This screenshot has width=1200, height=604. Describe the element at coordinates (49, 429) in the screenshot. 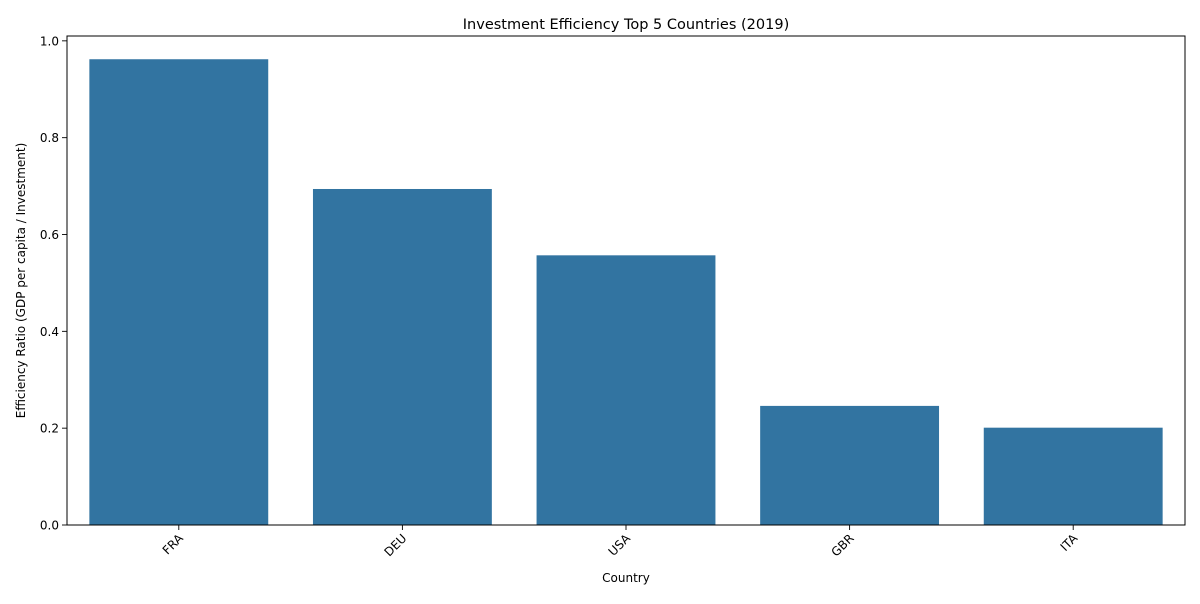

I see `y-tick-label: 0.2` at that location.